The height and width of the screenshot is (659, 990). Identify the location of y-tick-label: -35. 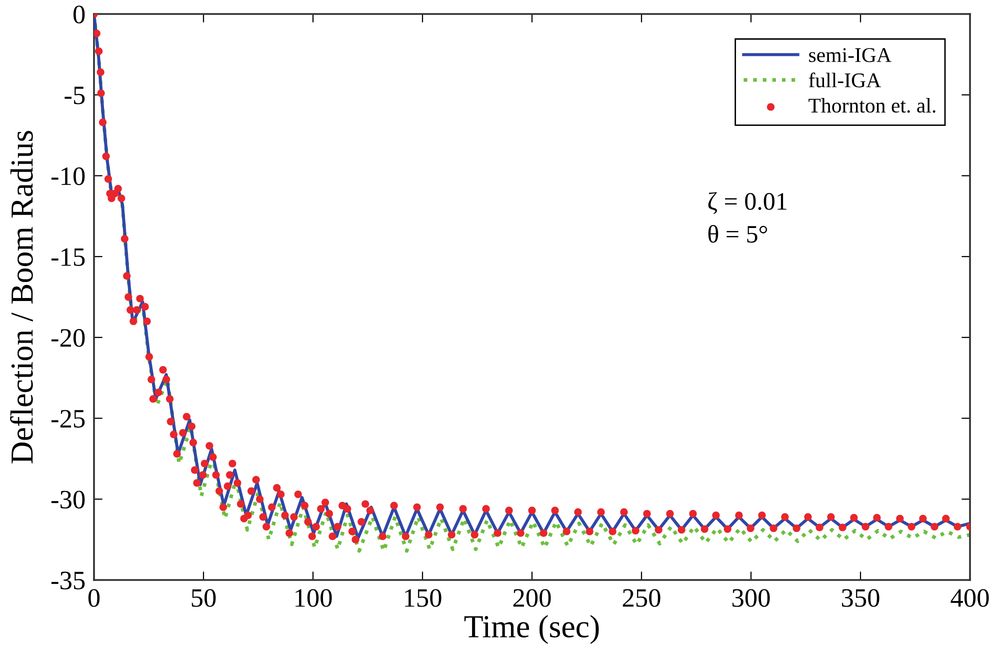
(68, 581).